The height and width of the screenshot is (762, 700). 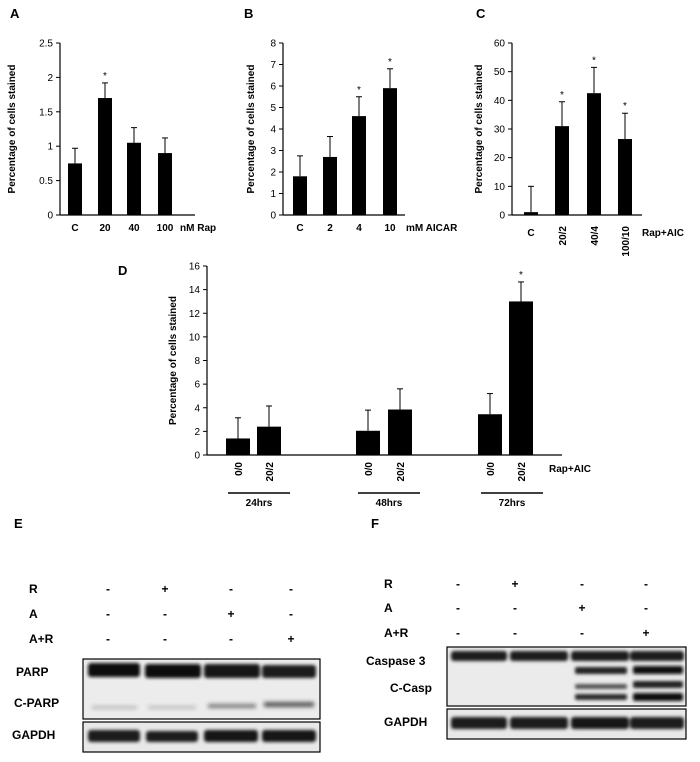 What do you see at coordinates (50, 147) in the screenshot?
I see `chartA-ytick-label: 1` at bounding box center [50, 147].